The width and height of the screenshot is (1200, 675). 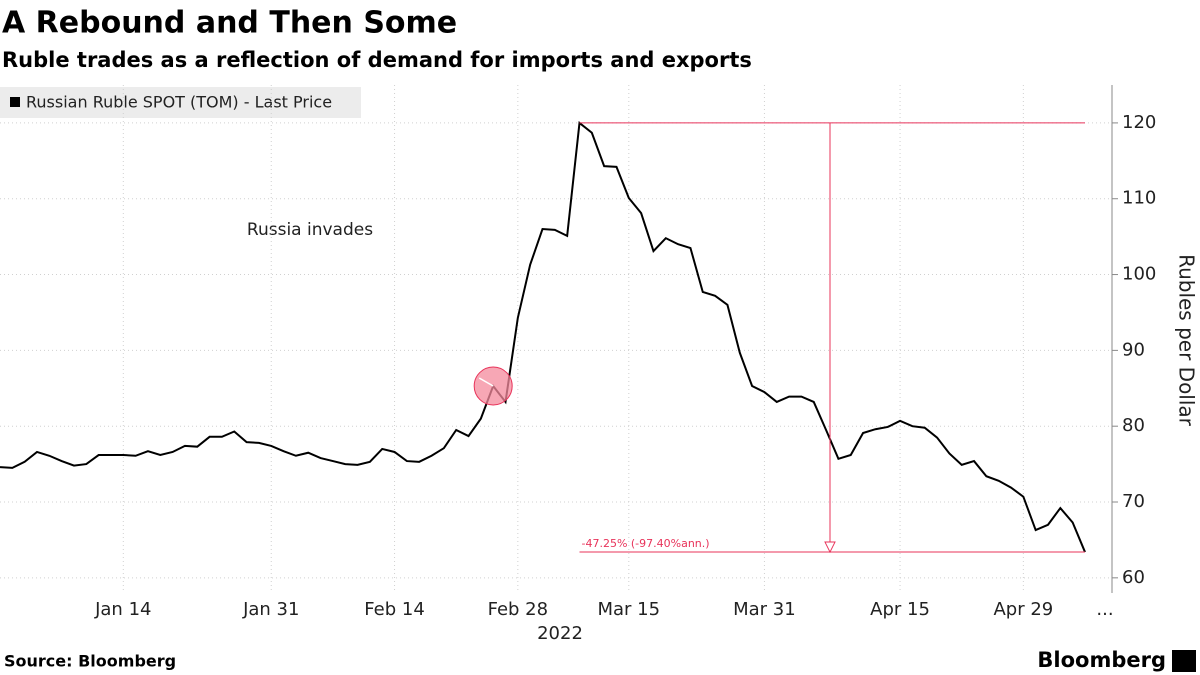 What do you see at coordinates (560, 633) in the screenshot?
I see `x-year-label: 2022` at bounding box center [560, 633].